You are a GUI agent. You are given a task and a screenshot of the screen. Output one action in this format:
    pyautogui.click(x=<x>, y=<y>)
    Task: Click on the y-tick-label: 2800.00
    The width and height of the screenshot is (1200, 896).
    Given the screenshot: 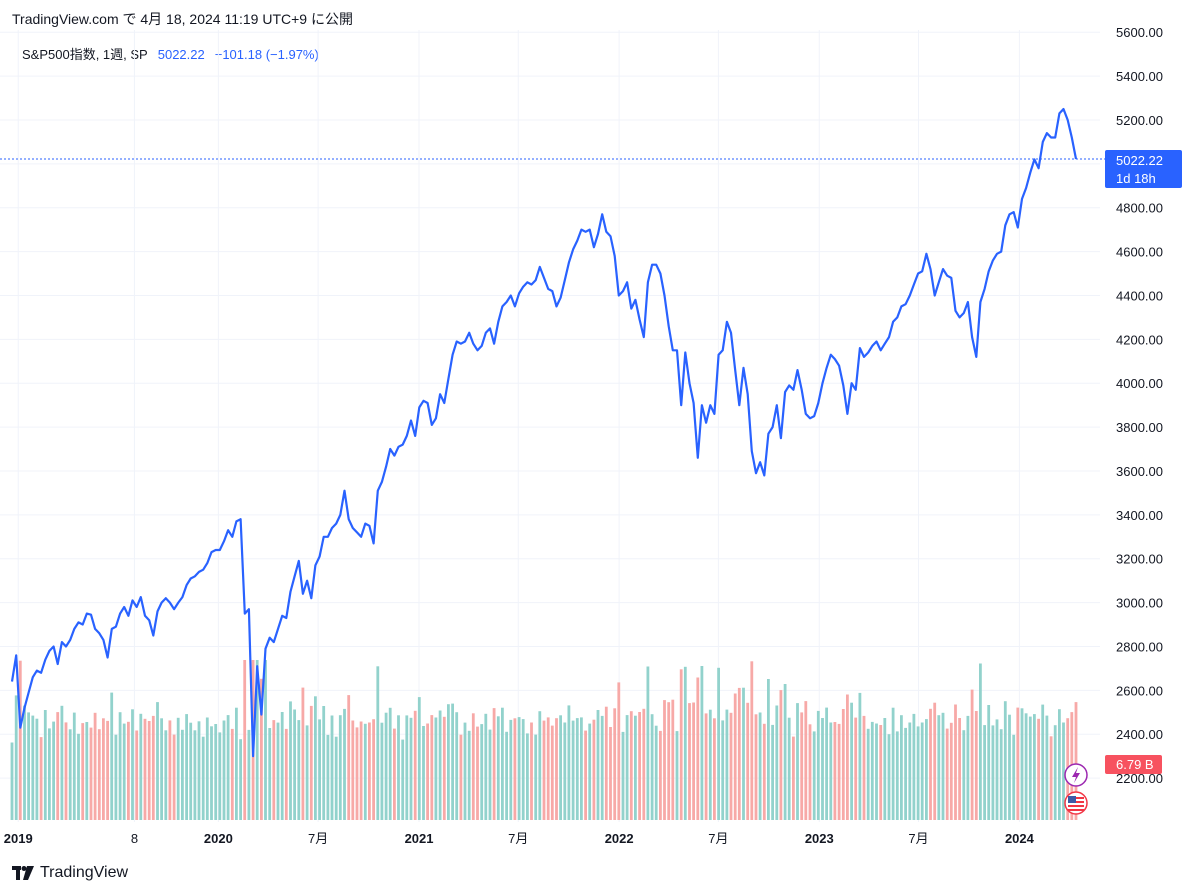 What is the action you would take?
    pyautogui.click(x=1139, y=646)
    